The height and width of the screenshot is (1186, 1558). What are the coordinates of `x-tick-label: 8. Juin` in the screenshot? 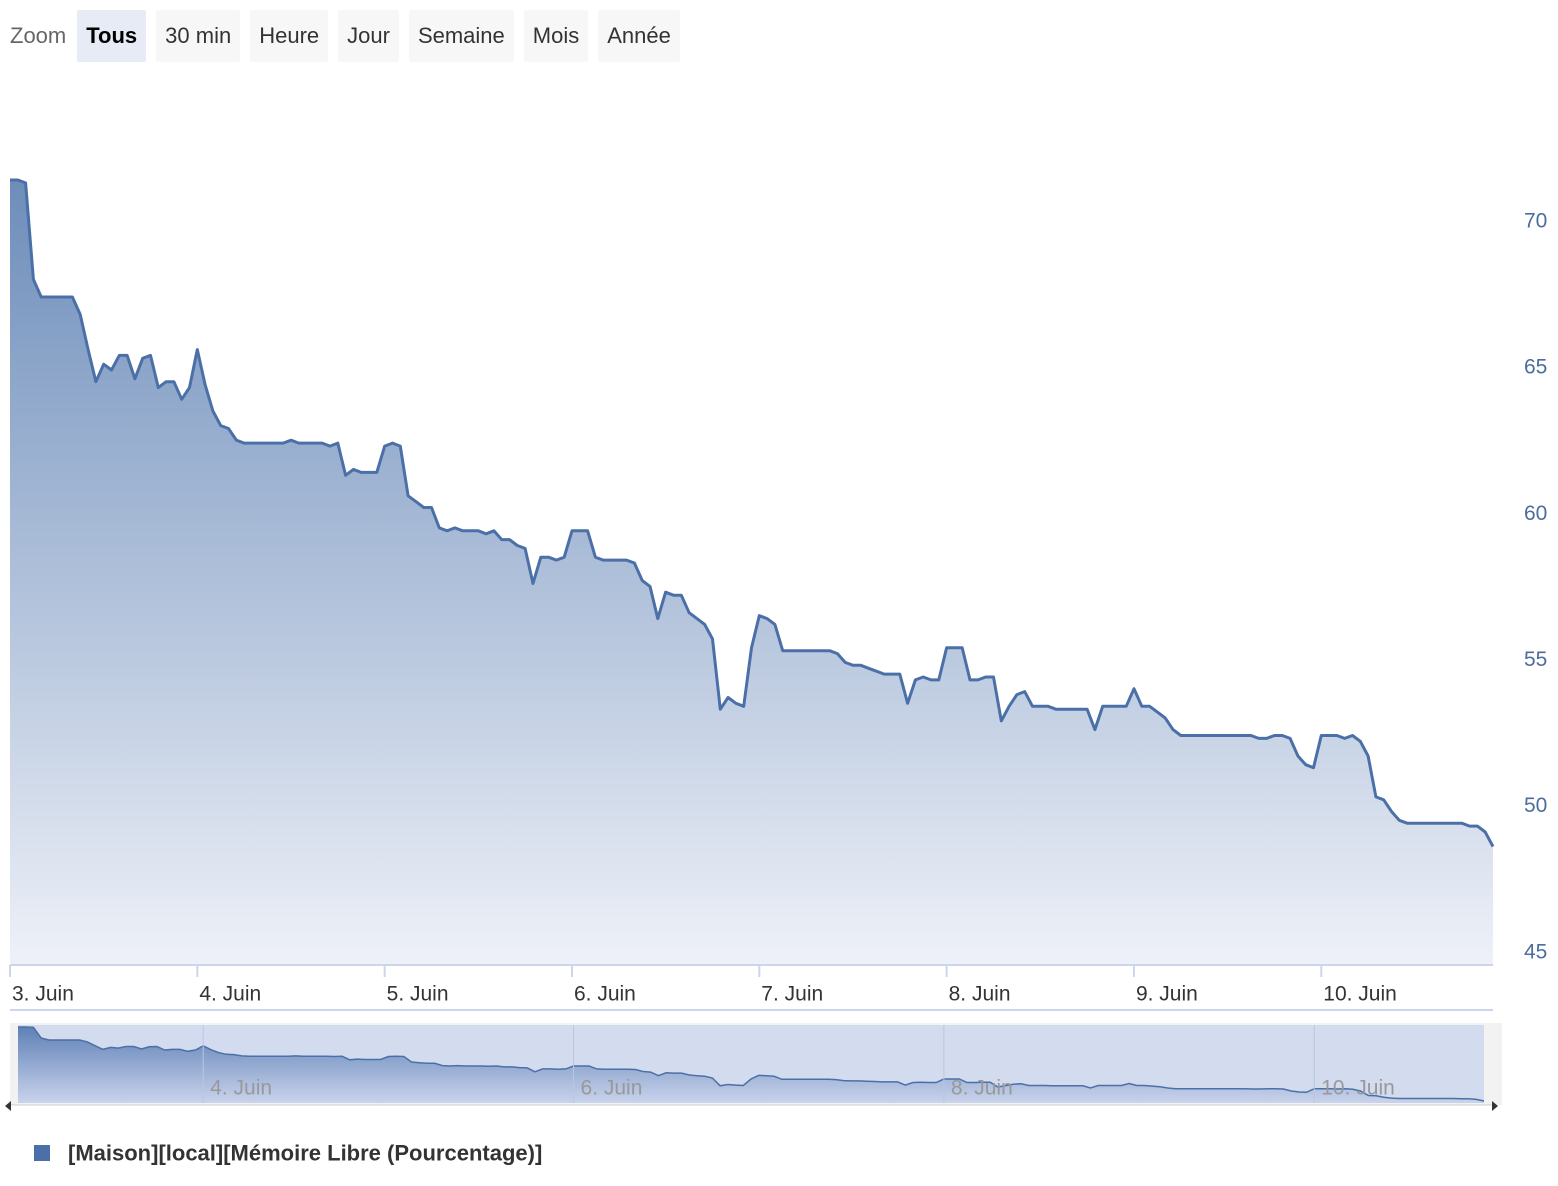 It's located at (980, 994).